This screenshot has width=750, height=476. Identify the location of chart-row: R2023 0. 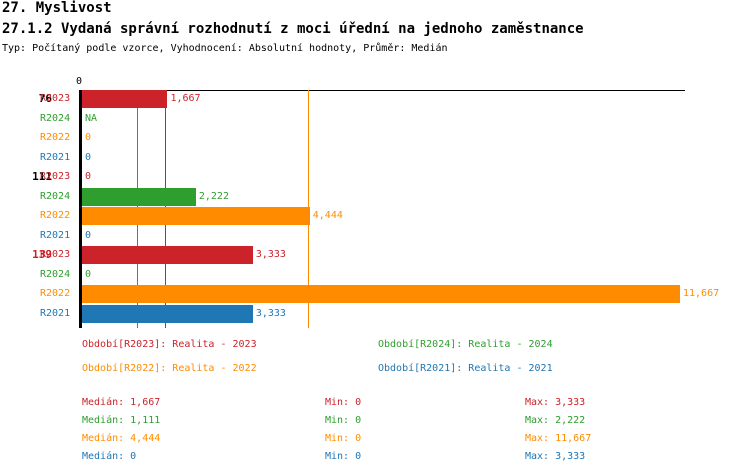
(375, 177).